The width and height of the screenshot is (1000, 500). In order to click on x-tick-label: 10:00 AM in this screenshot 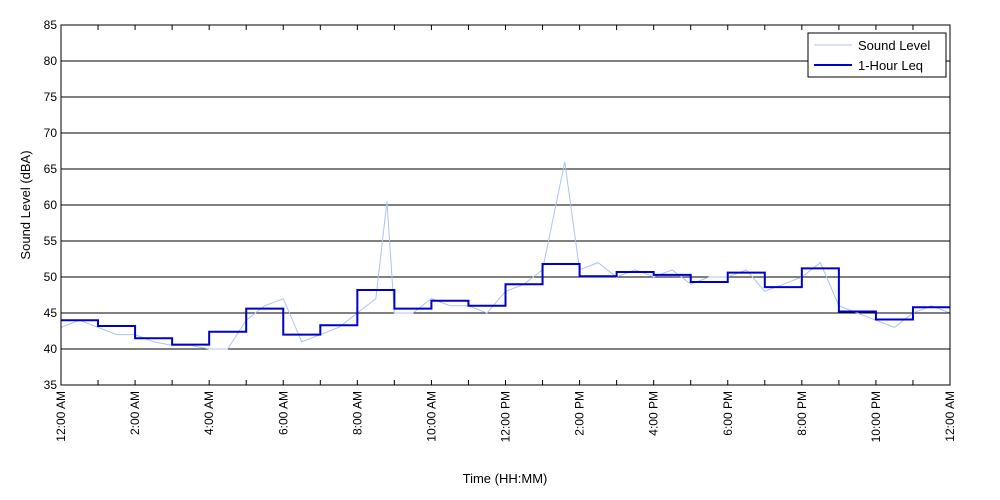, I will do `click(431, 416)`.